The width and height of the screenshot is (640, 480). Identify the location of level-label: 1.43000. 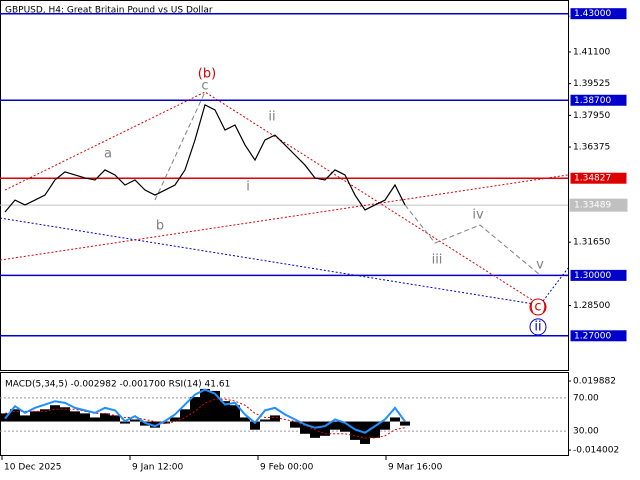
(592, 14).